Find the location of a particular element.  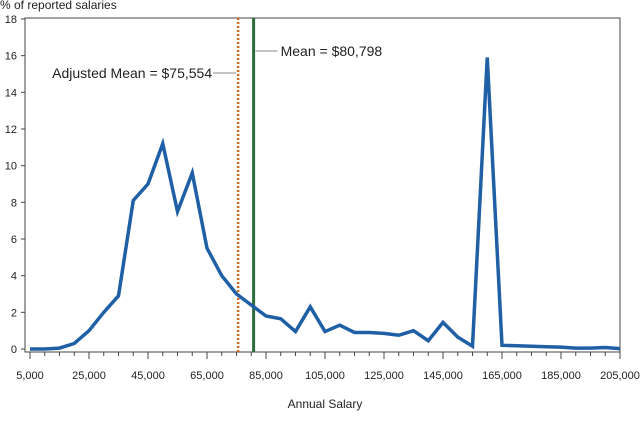

y-tick-label: 4 is located at coordinates (14, 277).